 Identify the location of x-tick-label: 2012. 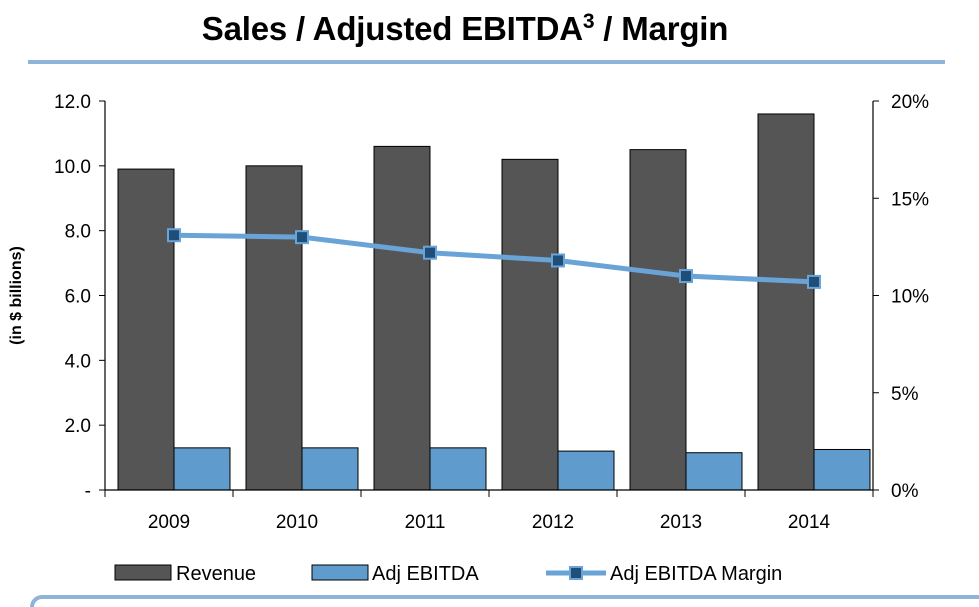
(553, 522).